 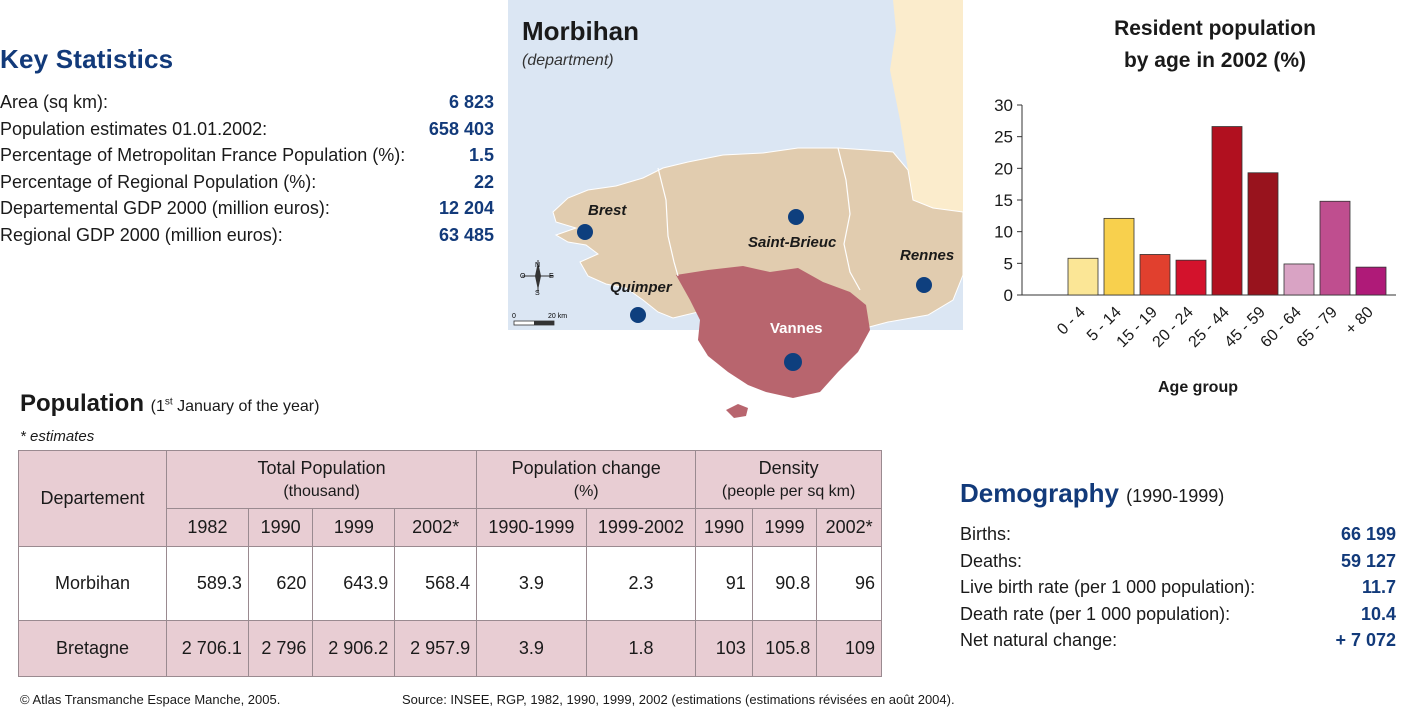 I want to click on normandy-land, so click(x=926, y=112).